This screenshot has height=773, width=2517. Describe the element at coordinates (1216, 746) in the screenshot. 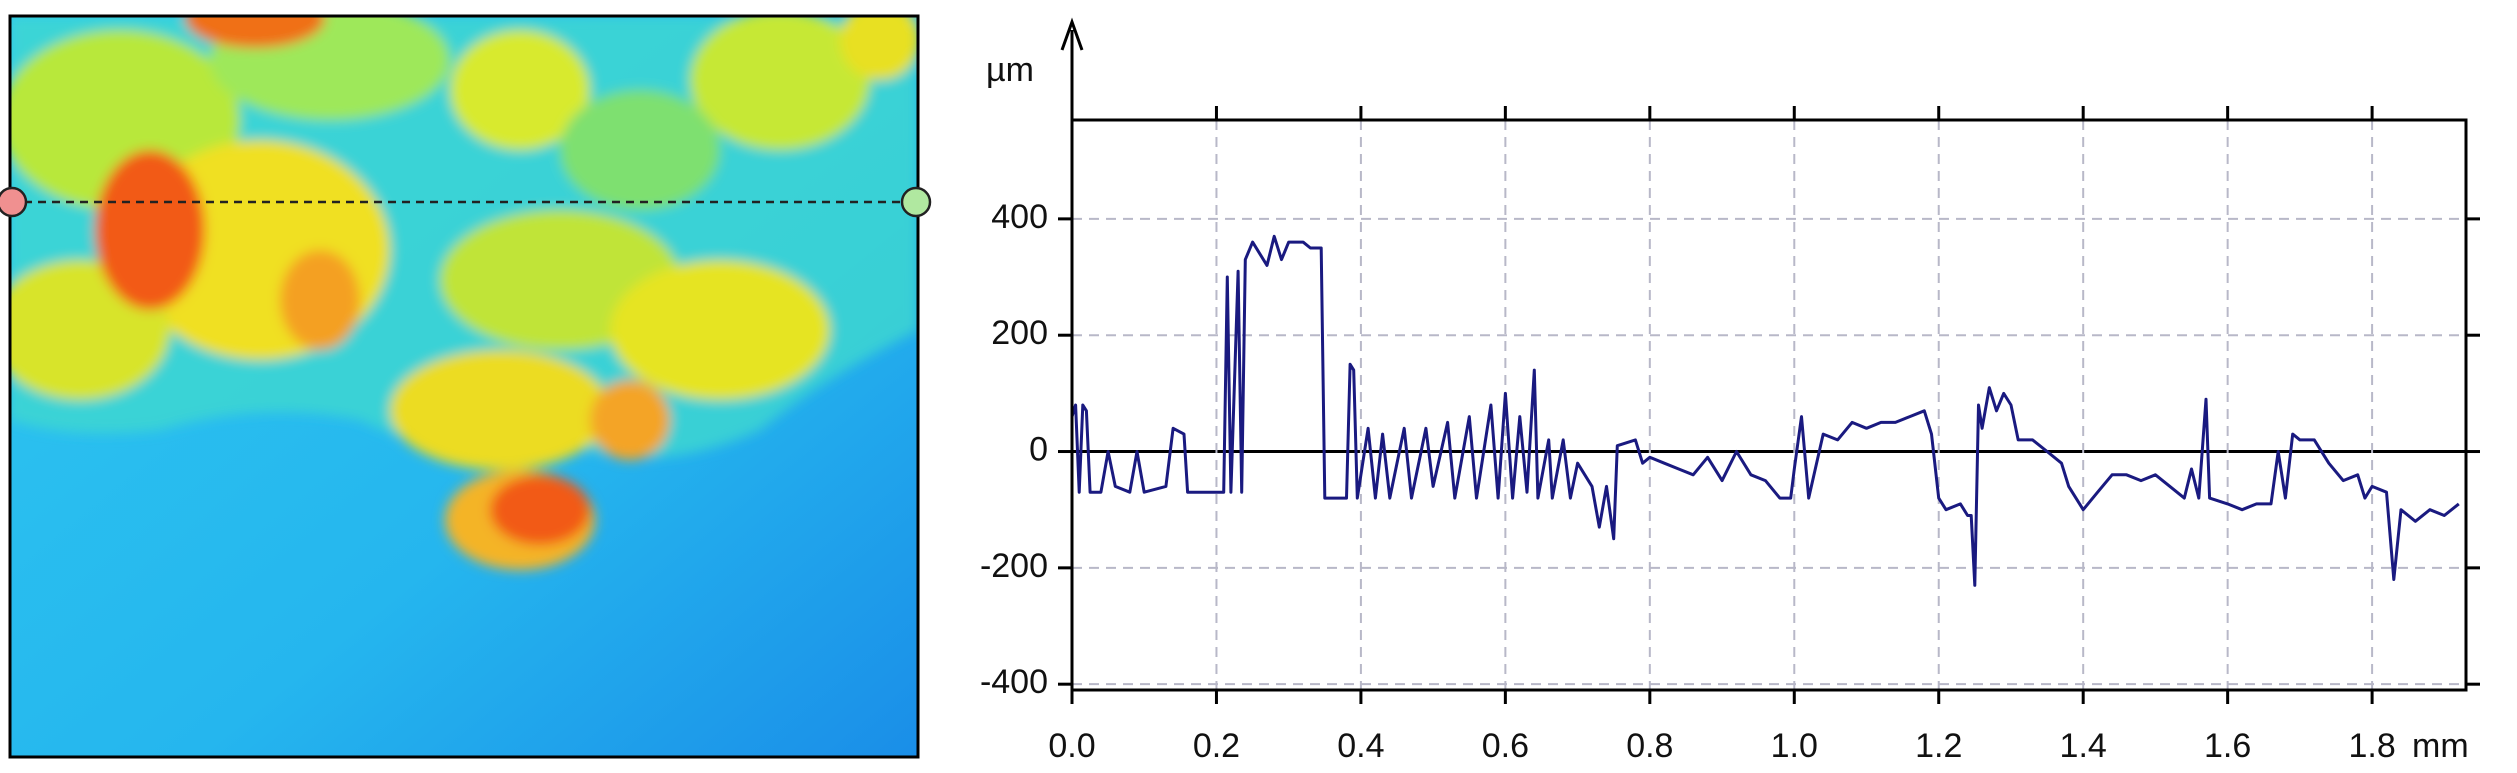

I see `x-tick-label: 0.2` at that location.